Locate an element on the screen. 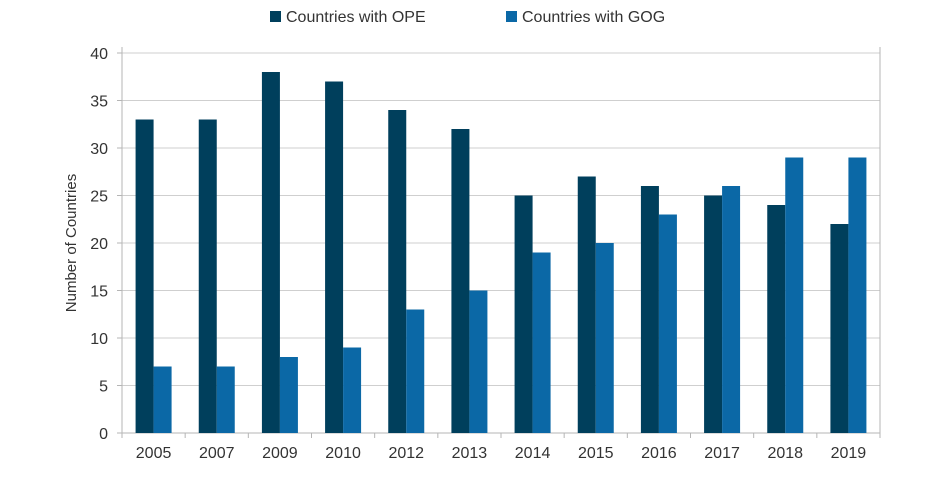 The width and height of the screenshot is (936, 501). bar-ope-2014 is located at coordinates (523, 314).